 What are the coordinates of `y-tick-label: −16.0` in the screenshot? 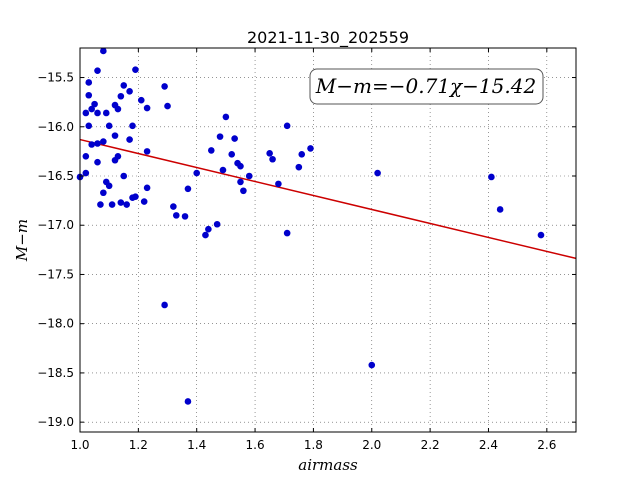 It's located at (55, 127).